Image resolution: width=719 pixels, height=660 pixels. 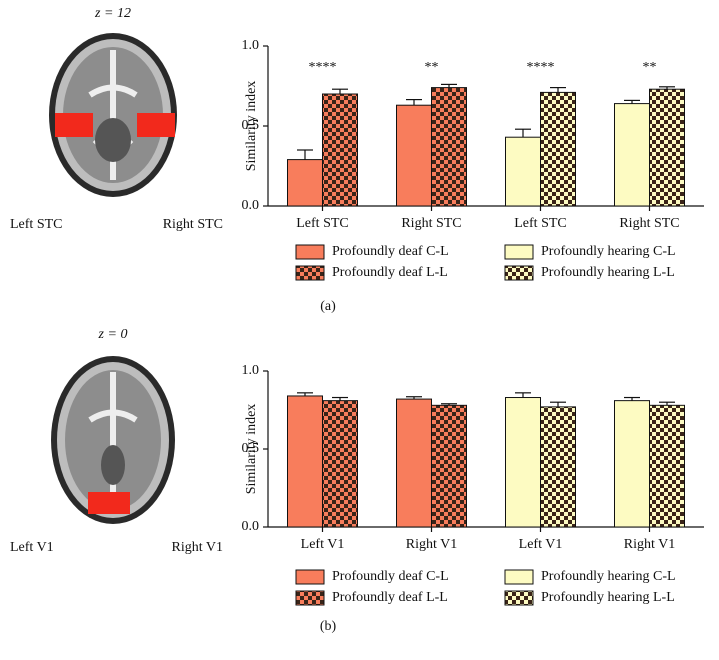 I want to click on side-label: Right STC, so click(x=193, y=224).